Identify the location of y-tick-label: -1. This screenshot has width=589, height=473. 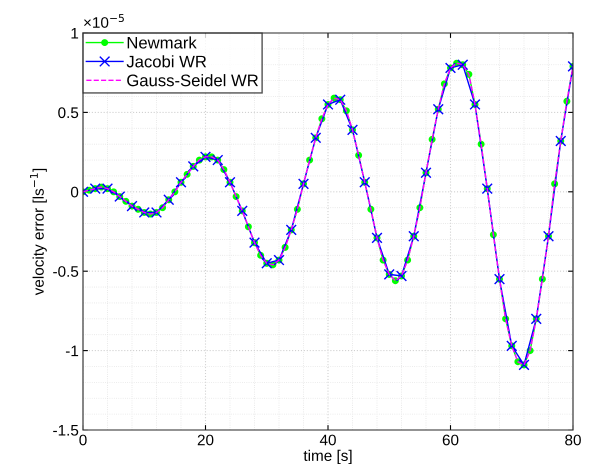
(72, 351).